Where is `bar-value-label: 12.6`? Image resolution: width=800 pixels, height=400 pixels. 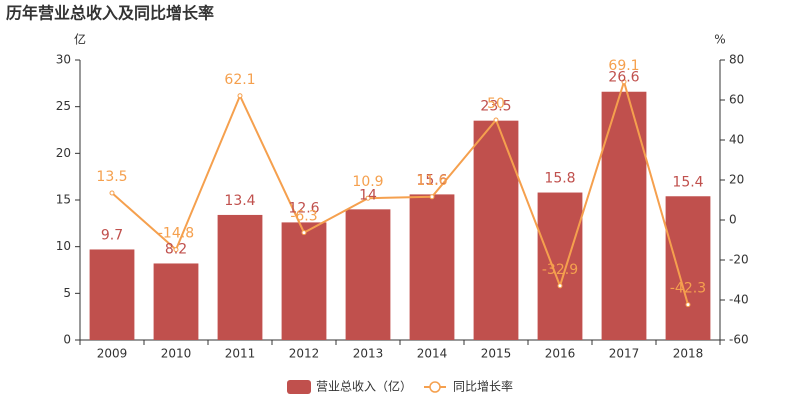
bar-value-label: 12.6 is located at coordinates (303, 208).